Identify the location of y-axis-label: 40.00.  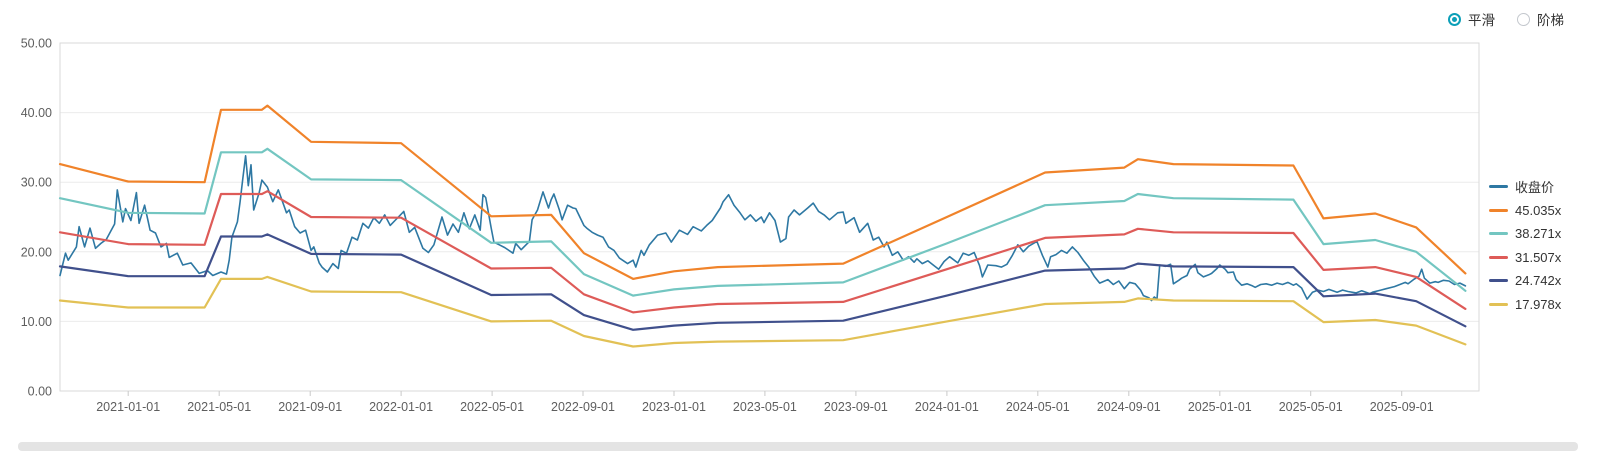
(36, 113).